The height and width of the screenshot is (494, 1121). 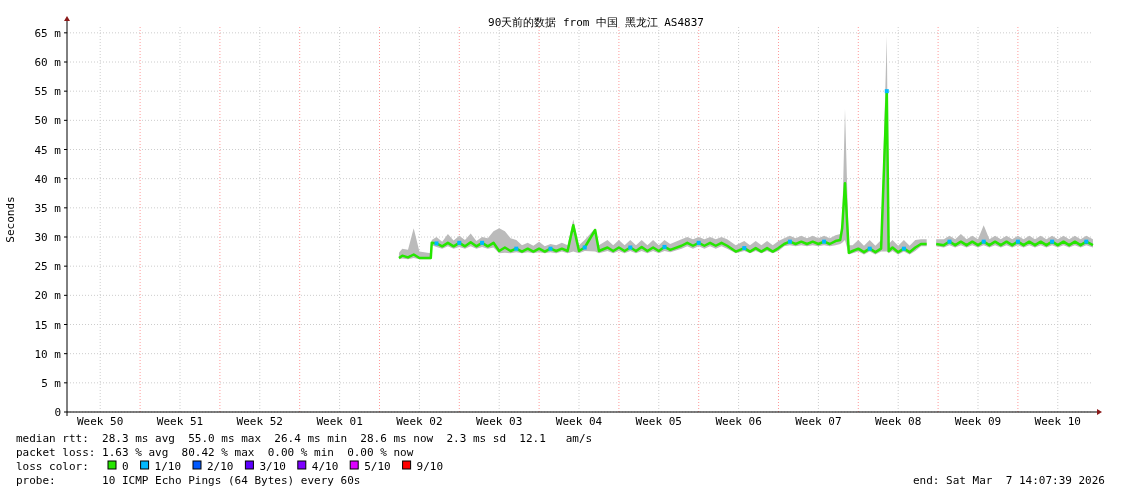 I want to click on y-tick-label: 50 m, so click(x=48, y=121).